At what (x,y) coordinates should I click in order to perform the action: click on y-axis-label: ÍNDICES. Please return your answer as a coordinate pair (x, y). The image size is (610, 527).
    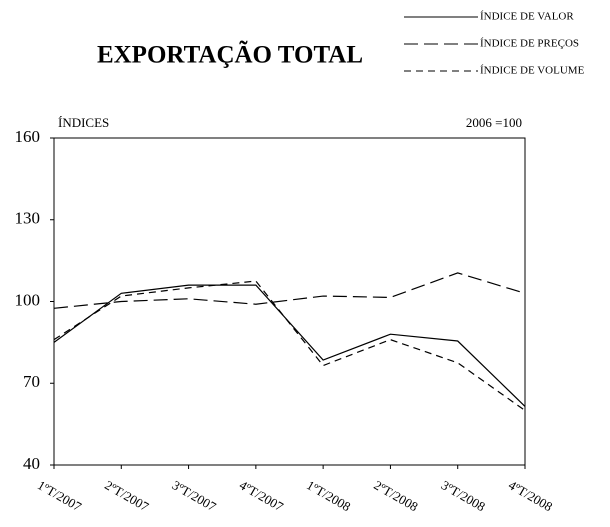
    Looking at the image, I should click on (83, 122).